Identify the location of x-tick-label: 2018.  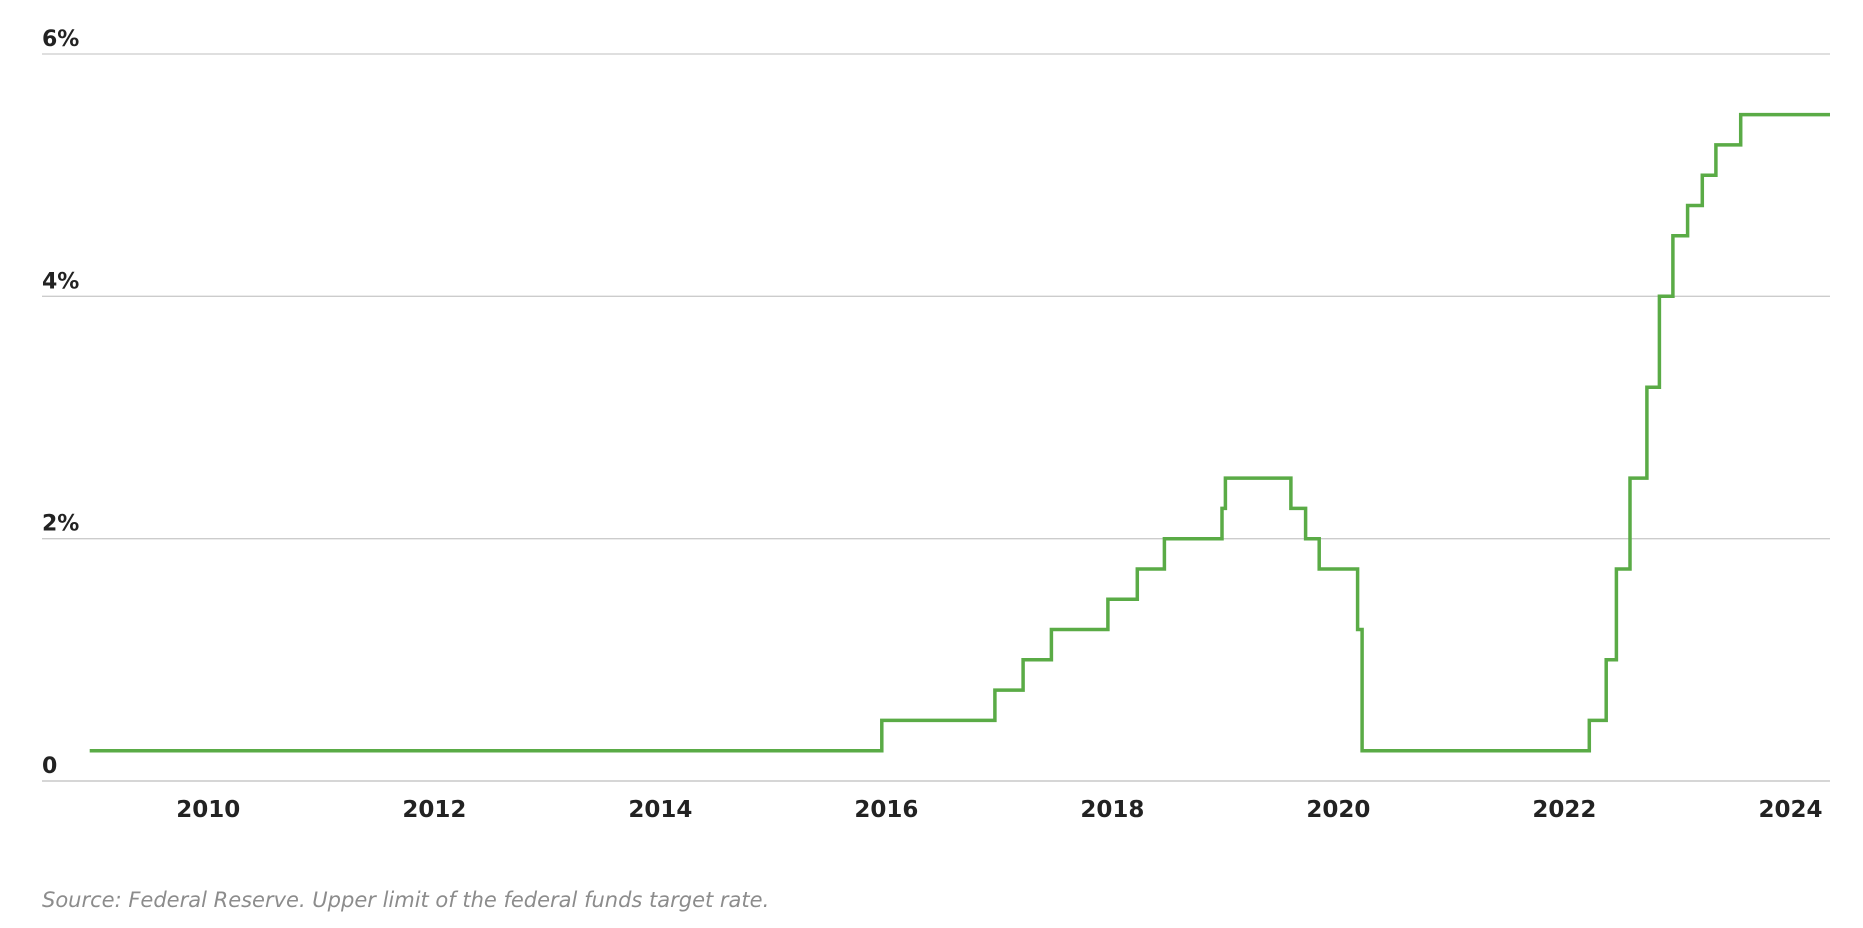
(1112, 810).